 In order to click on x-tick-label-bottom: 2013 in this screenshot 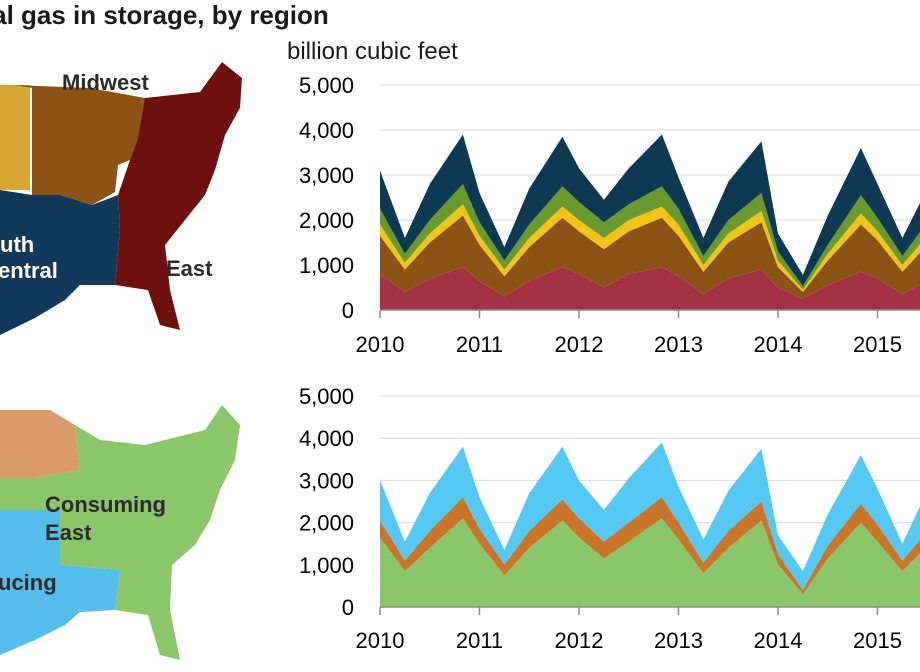, I will do `click(678, 640)`.